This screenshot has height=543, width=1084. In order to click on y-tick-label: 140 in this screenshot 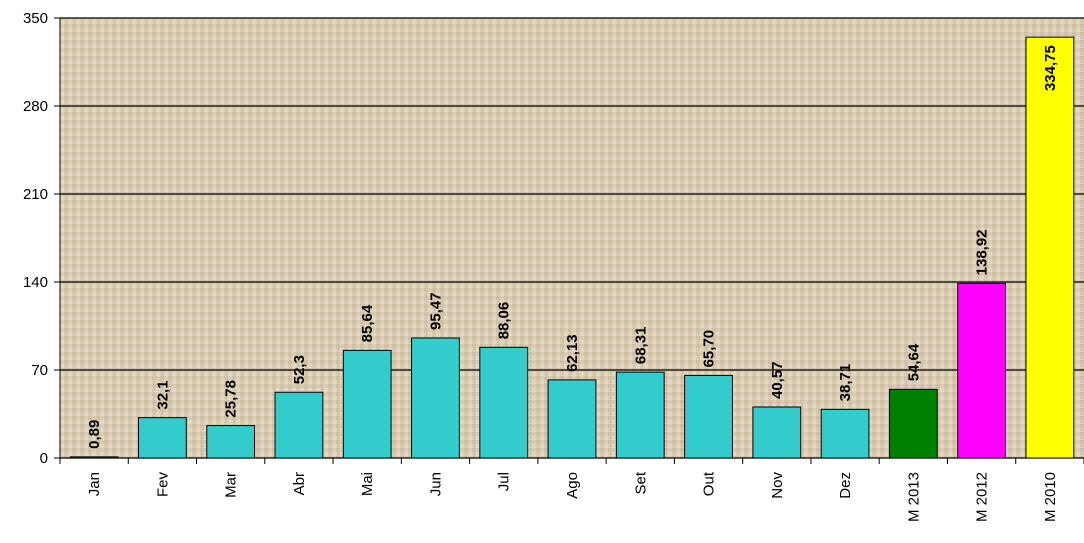, I will do `click(35, 282)`.